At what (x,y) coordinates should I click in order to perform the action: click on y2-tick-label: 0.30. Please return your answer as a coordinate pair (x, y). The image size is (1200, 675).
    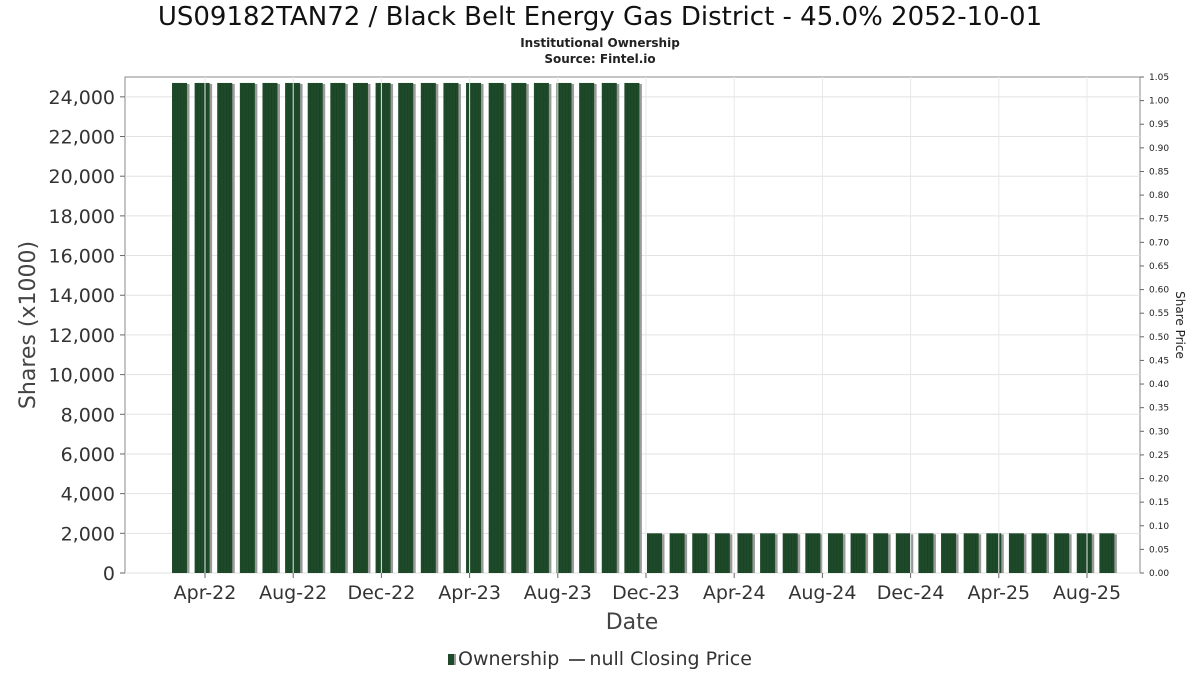
    Looking at the image, I should click on (1159, 432).